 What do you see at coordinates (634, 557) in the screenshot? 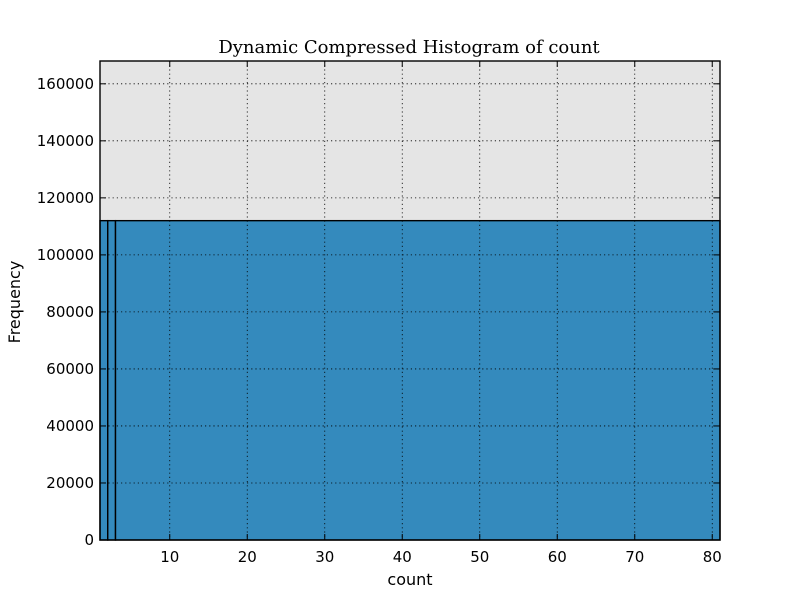
I see `x-tick-label: 70` at bounding box center [634, 557].